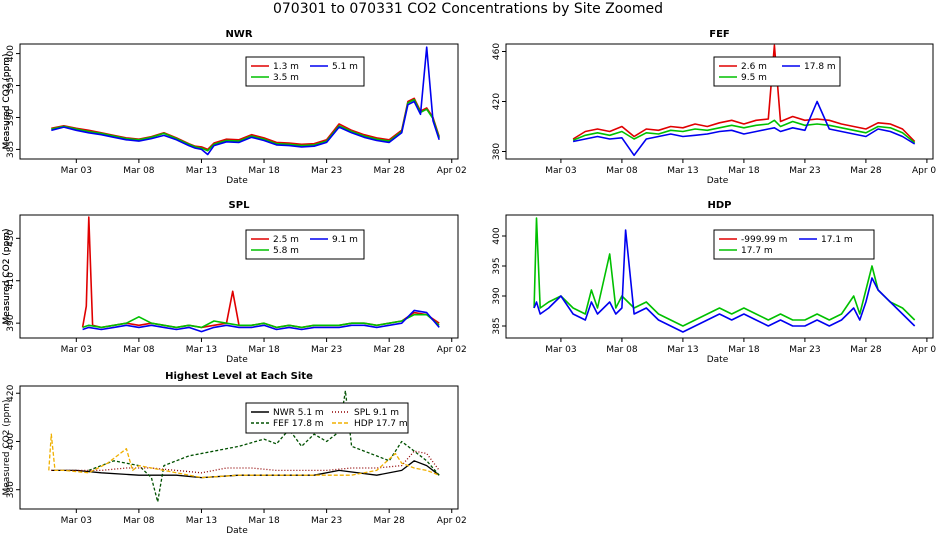  I want to click on legend-label: 1.3 m, so click(286, 67).